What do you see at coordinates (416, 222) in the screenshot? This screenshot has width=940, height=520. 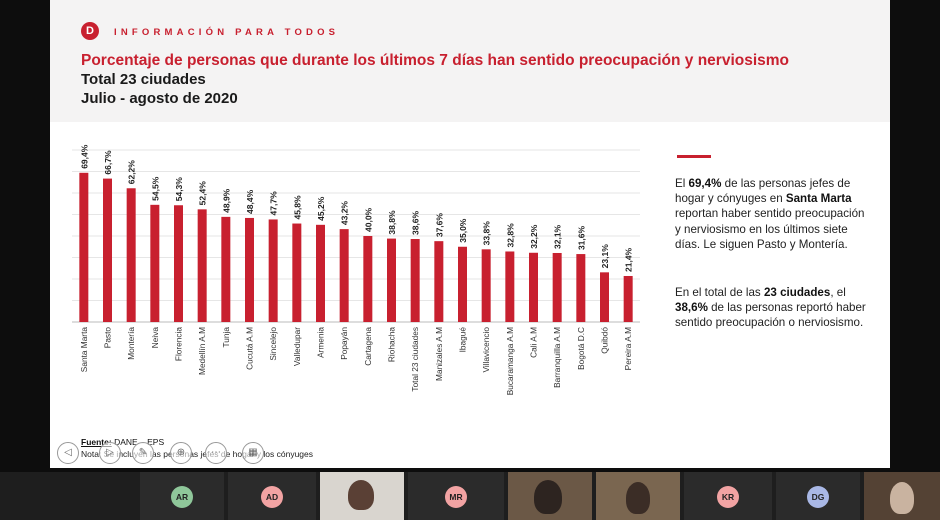 I see `data-label: 38,6%` at bounding box center [416, 222].